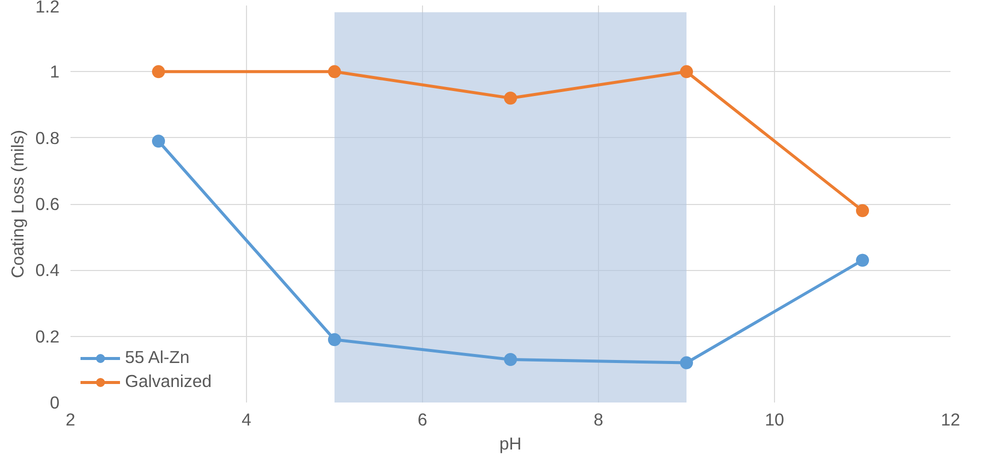 Image resolution: width=992 pixels, height=466 pixels. I want to click on y-tick-label: 1.2, so click(47, 8).